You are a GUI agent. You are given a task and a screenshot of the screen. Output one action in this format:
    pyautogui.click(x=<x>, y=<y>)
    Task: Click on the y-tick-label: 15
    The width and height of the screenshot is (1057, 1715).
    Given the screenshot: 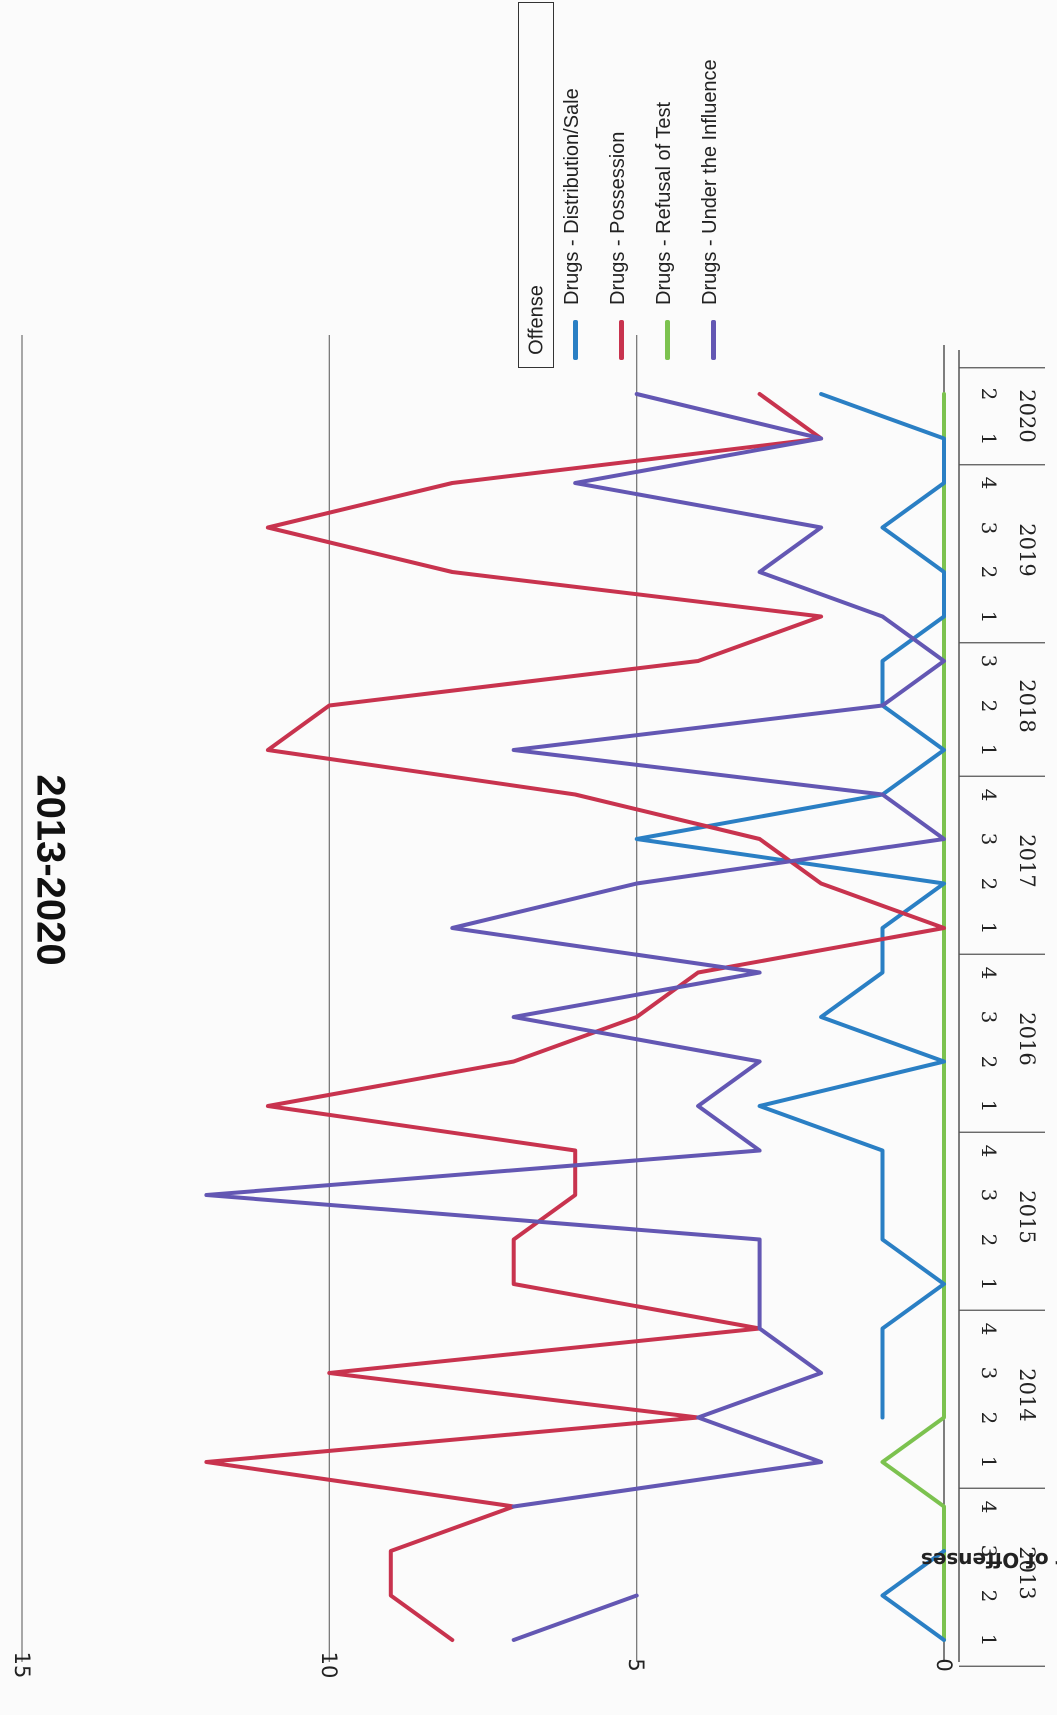 What is the action you would take?
    pyautogui.click(x=22, y=1665)
    